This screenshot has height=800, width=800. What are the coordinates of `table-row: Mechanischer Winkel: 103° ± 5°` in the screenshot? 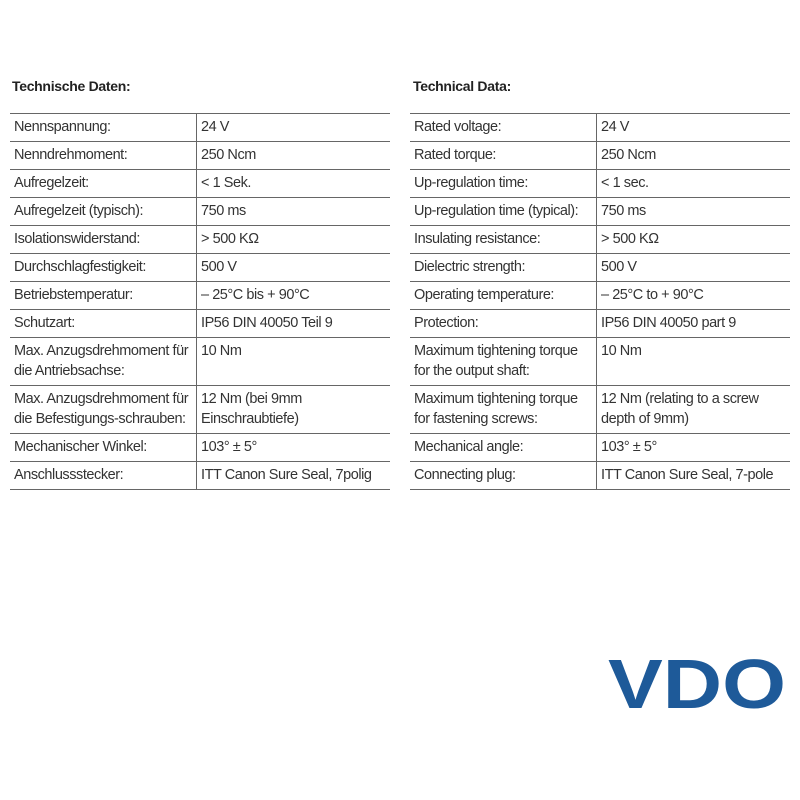 It's located at (200, 447).